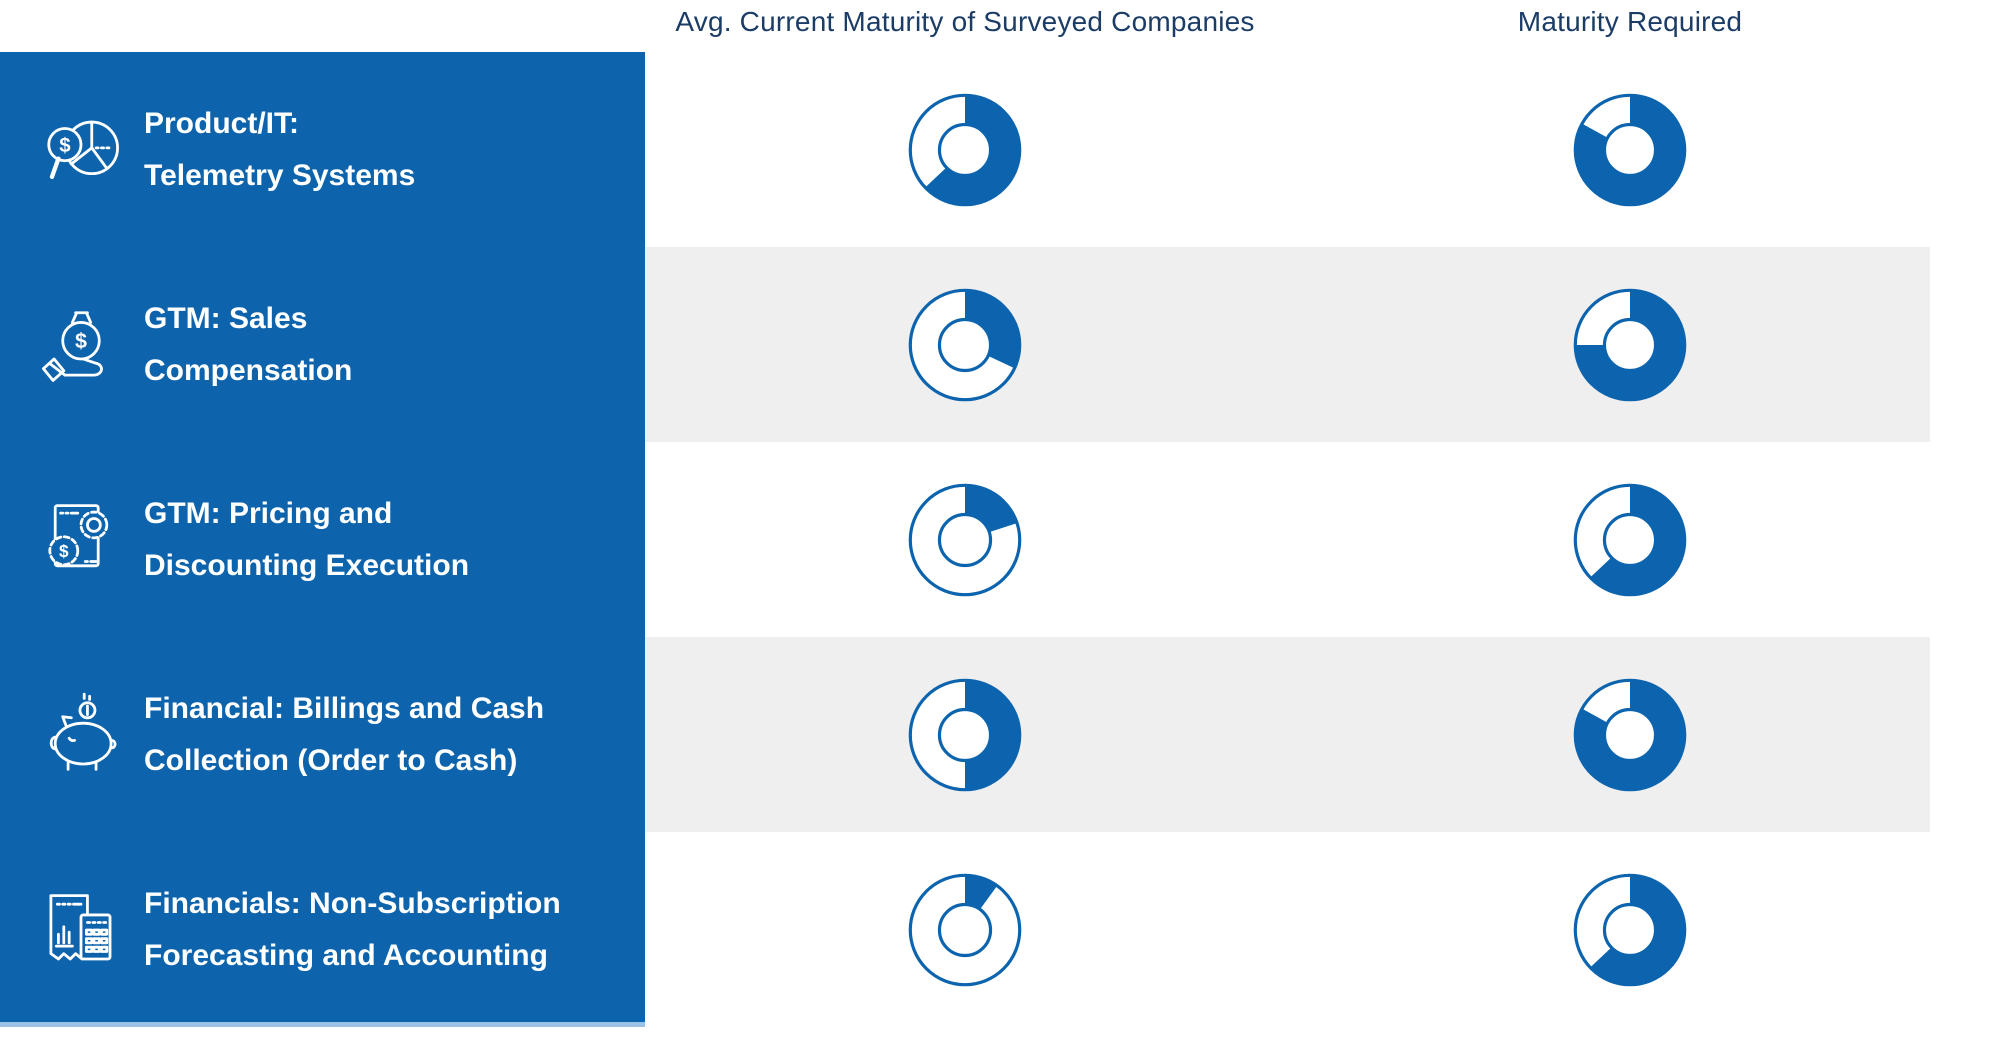 The width and height of the screenshot is (2000, 1046). What do you see at coordinates (248, 370) in the screenshot?
I see `label-line-2: Compensation` at bounding box center [248, 370].